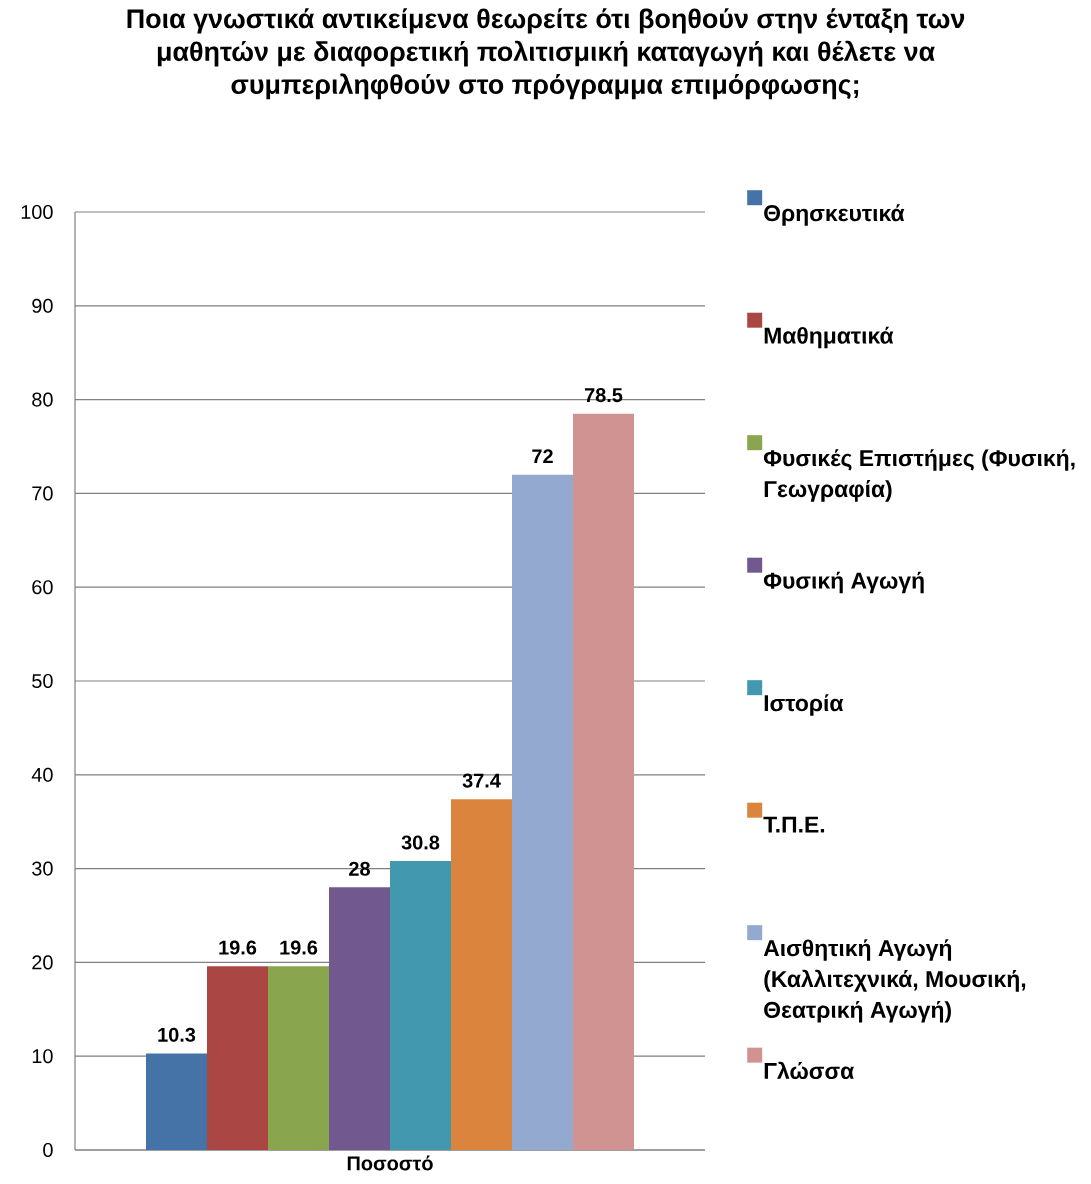 This screenshot has height=1184, width=1091. I want to click on y-tick-label: 20, so click(42, 962).